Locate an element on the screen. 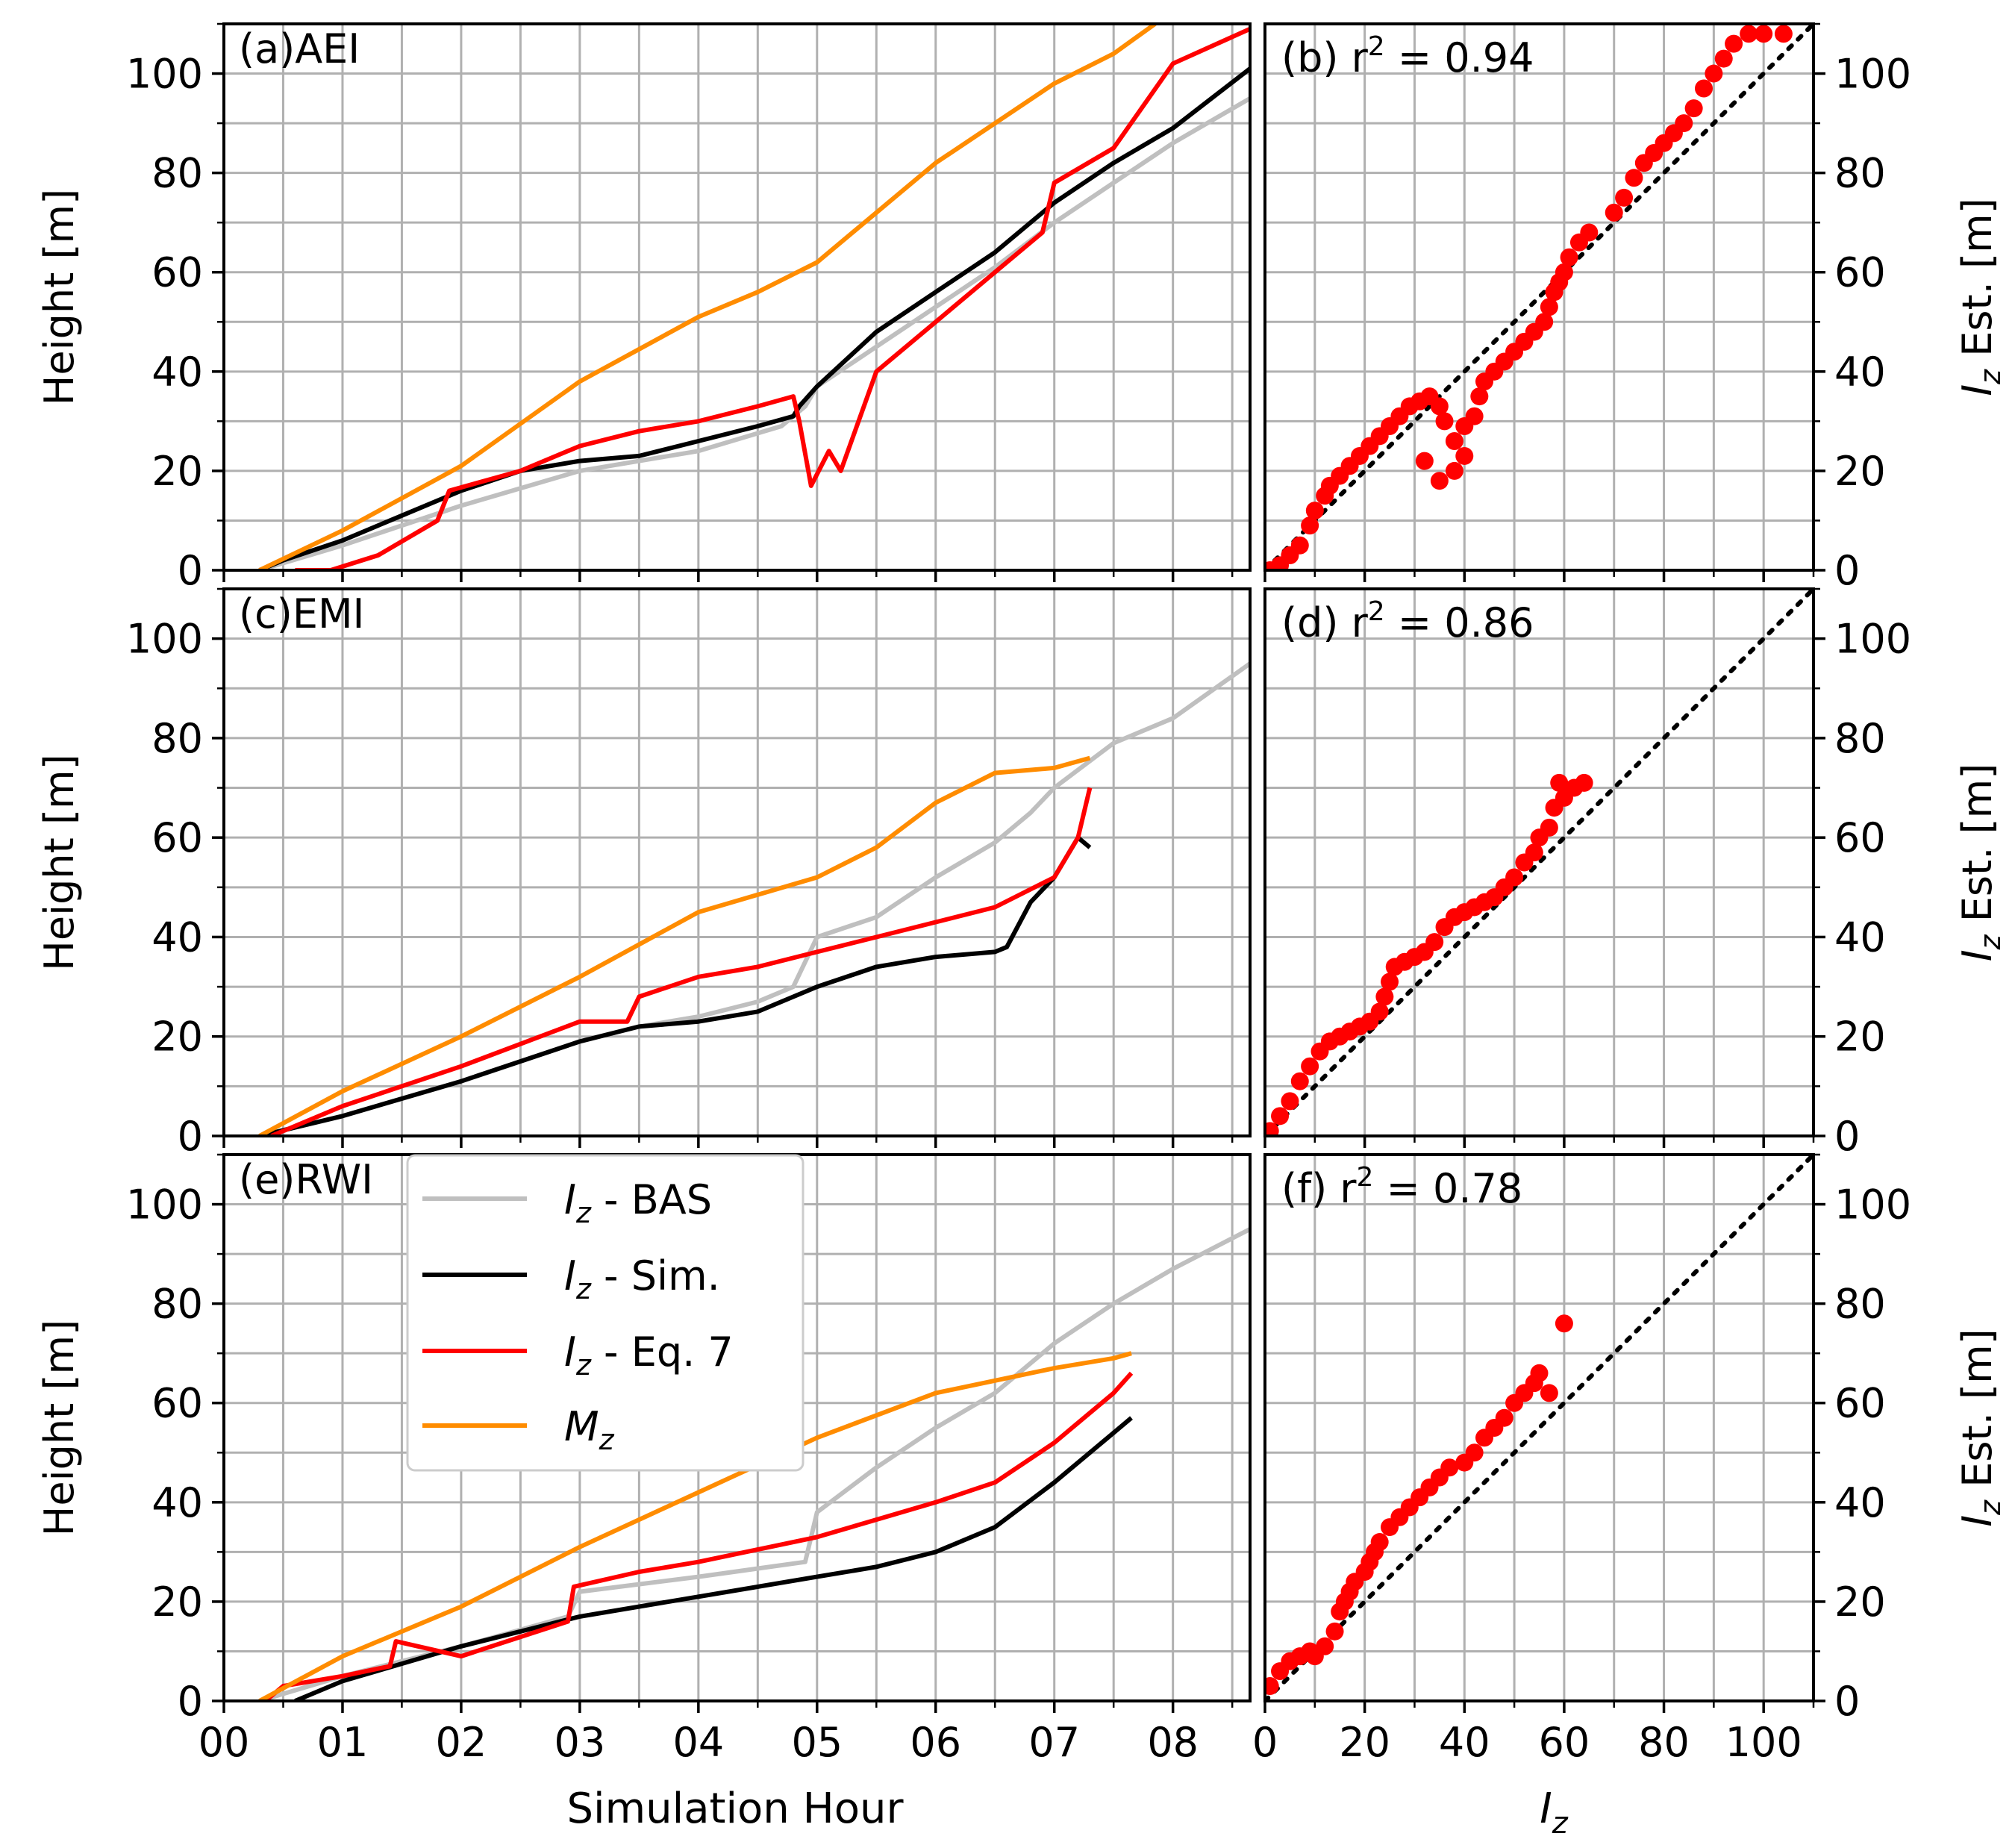  series-line-bas is located at coordinates (754, 898).